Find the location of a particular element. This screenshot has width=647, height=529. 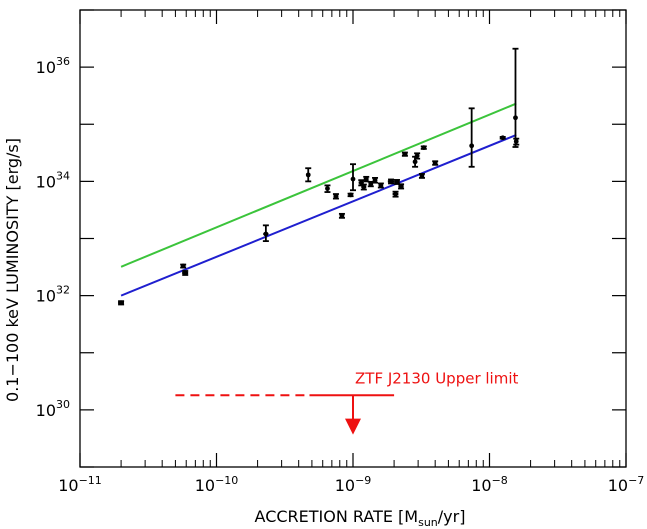

upper-limit-annotation: ZTF J2130 Upper limit is located at coordinates (347, 402).